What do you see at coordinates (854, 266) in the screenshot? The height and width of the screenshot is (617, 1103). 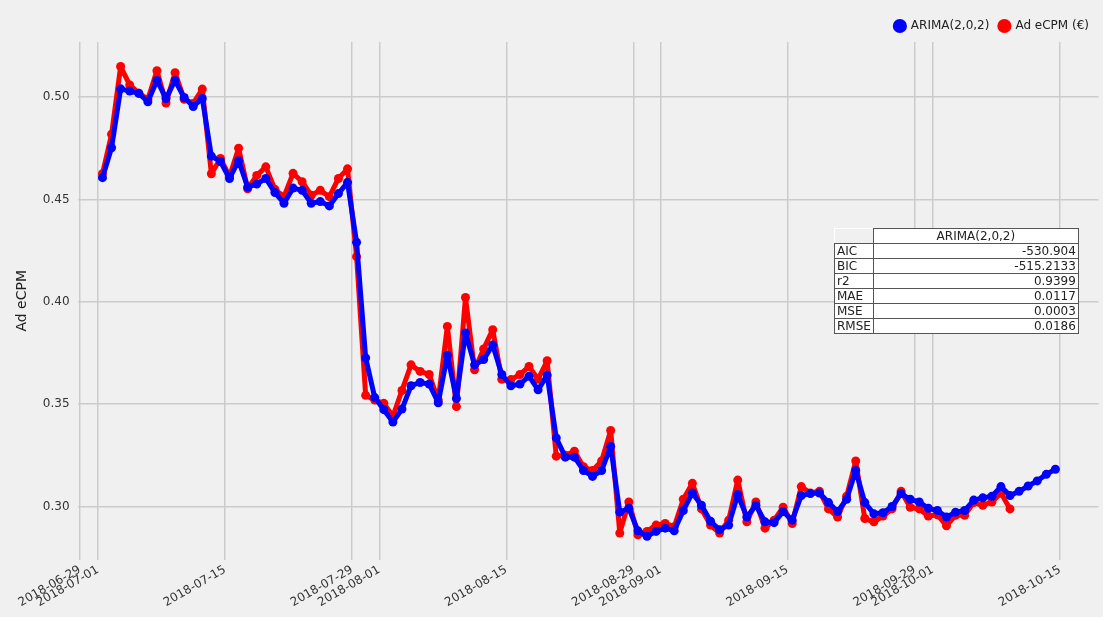 I see `annotation: BIC` at bounding box center [854, 266].